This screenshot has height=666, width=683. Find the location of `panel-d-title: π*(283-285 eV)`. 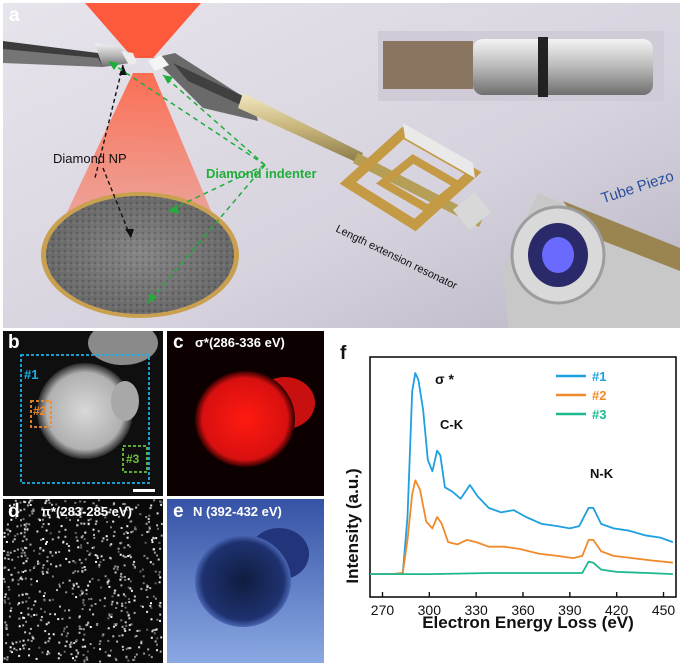

panel-d-title: π*(283-285 eV) is located at coordinates (86, 511).